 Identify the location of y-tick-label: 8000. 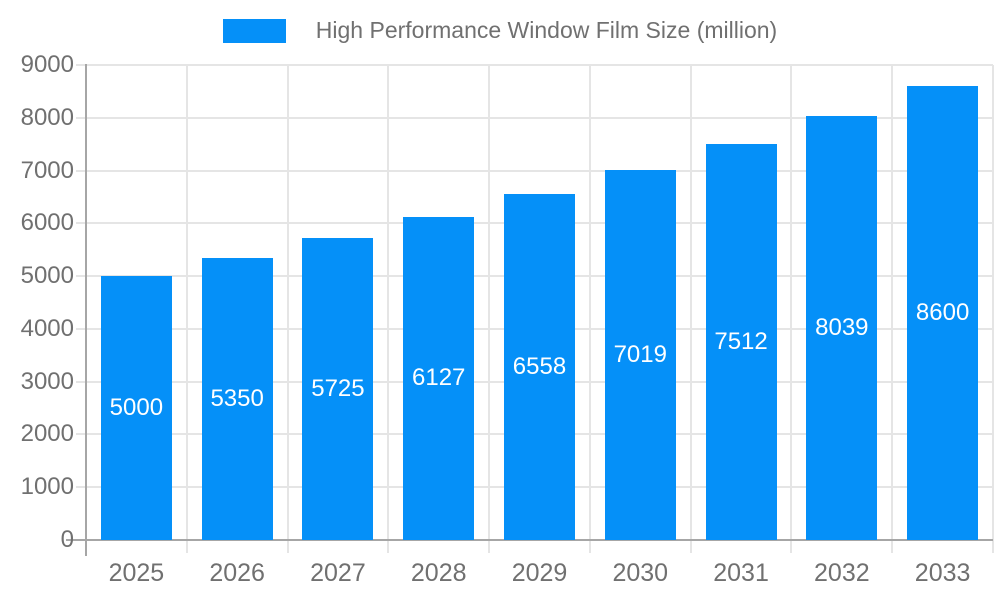
(47, 117).